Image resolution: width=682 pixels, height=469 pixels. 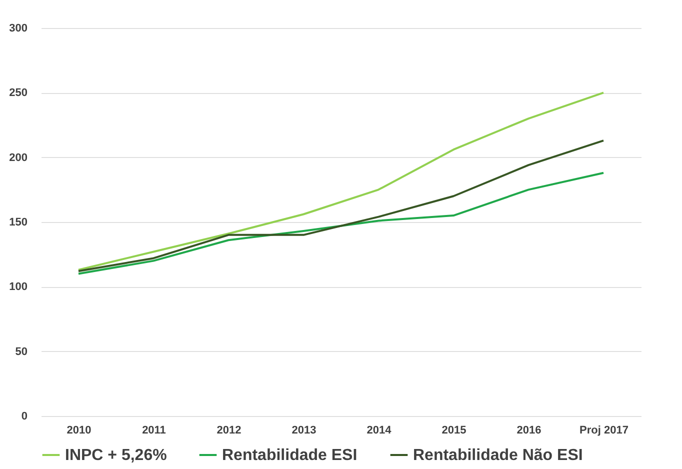 What do you see at coordinates (18, 287) in the screenshot?
I see `y-tick-label: 100` at bounding box center [18, 287].